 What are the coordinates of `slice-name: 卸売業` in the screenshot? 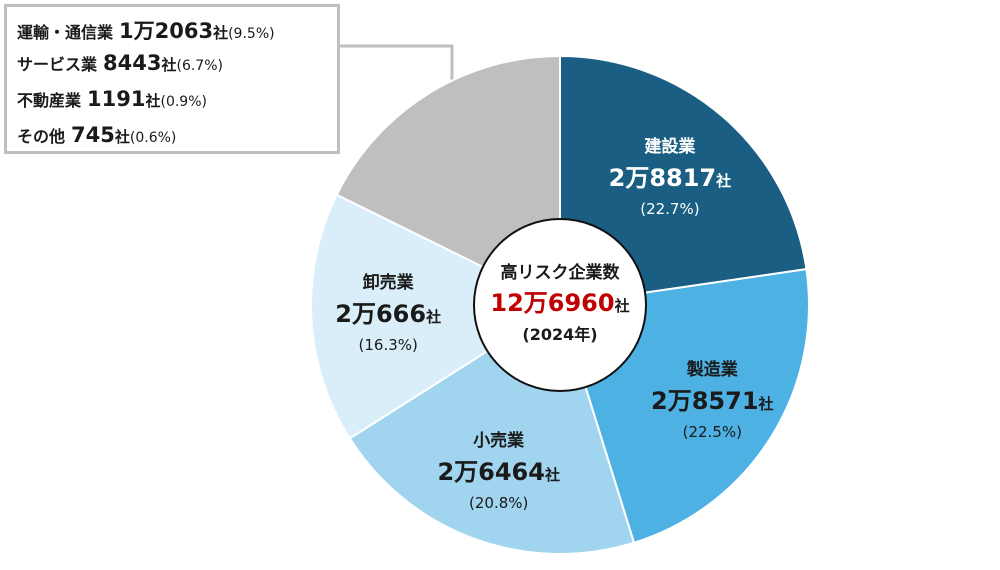 It's located at (388, 282).